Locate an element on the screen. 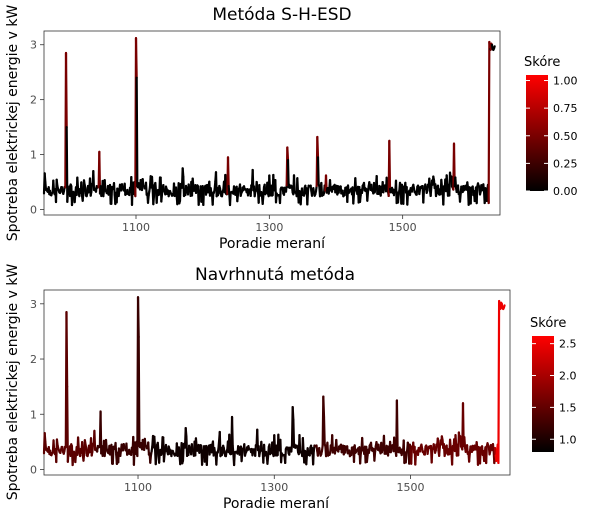 This screenshot has height=520, width=593. y-tick-label: 2 is located at coordinates (33, 100).